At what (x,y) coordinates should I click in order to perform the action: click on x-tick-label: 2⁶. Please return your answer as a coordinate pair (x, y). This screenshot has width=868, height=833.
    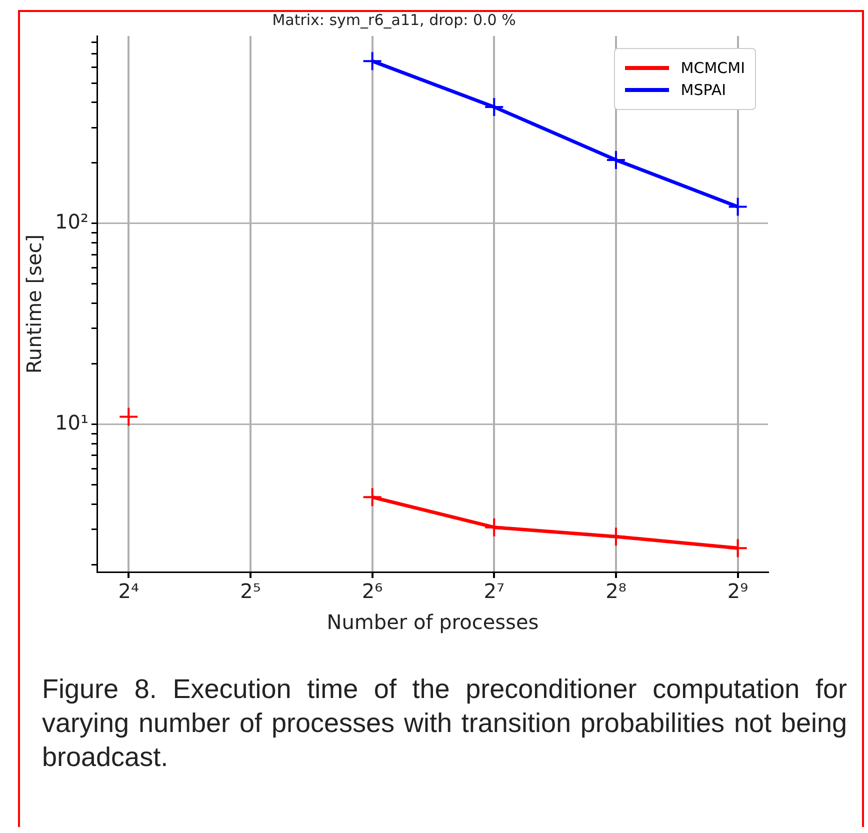
    Looking at the image, I should click on (372, 591).